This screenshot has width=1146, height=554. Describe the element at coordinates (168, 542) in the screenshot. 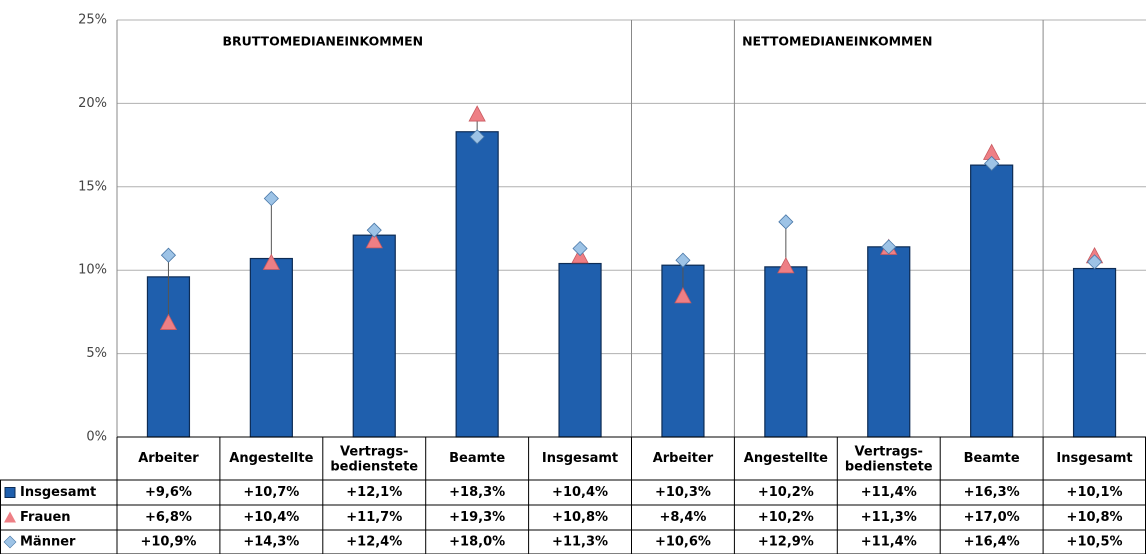

I see `table-value: +10,9%` at that location.